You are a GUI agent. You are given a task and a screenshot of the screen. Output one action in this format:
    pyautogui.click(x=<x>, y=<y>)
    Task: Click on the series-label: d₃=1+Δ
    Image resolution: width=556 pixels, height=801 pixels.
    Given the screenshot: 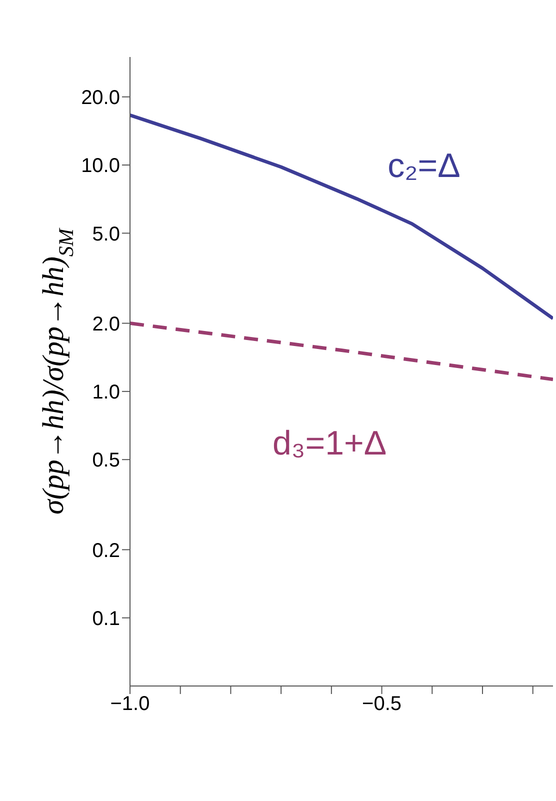 What is the action you would take?
    pyautogui.click(x=329, y=443)
    